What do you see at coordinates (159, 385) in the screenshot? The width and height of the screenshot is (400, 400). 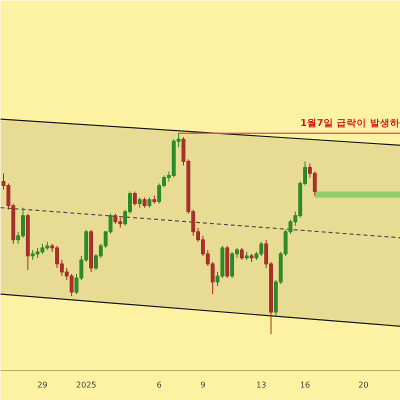 I see `x-tick-label: 6` at bounding box center [159, 385].